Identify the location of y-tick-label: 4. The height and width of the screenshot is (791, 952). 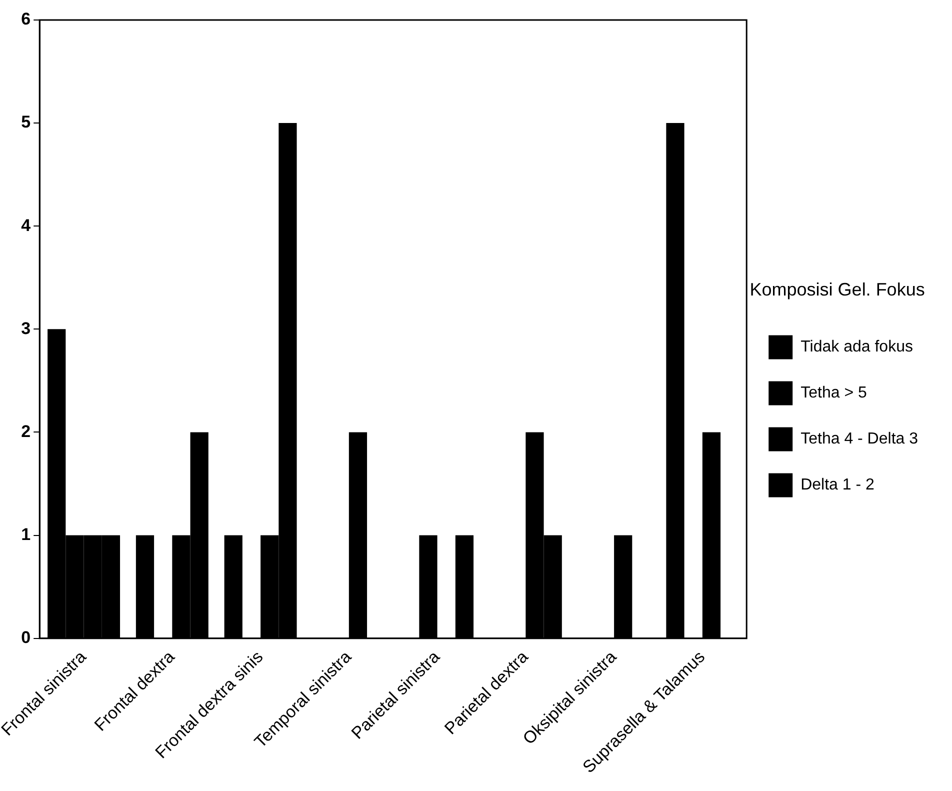
(26, 225).